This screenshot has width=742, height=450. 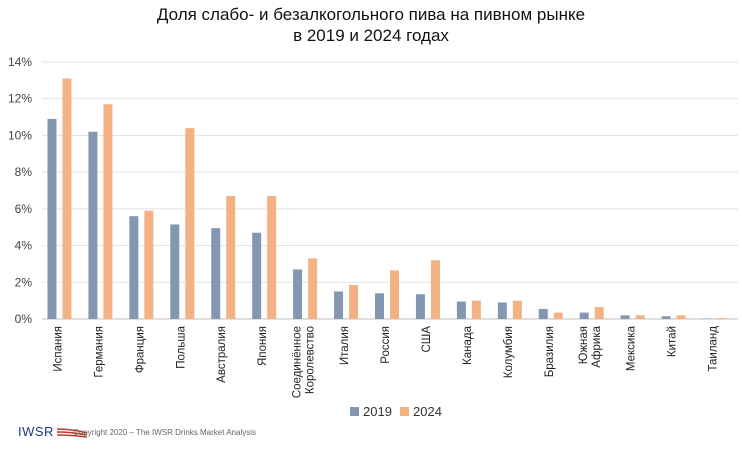 I want to click on x-tick-label-group: Колумбия, so click(x=509, y=352).